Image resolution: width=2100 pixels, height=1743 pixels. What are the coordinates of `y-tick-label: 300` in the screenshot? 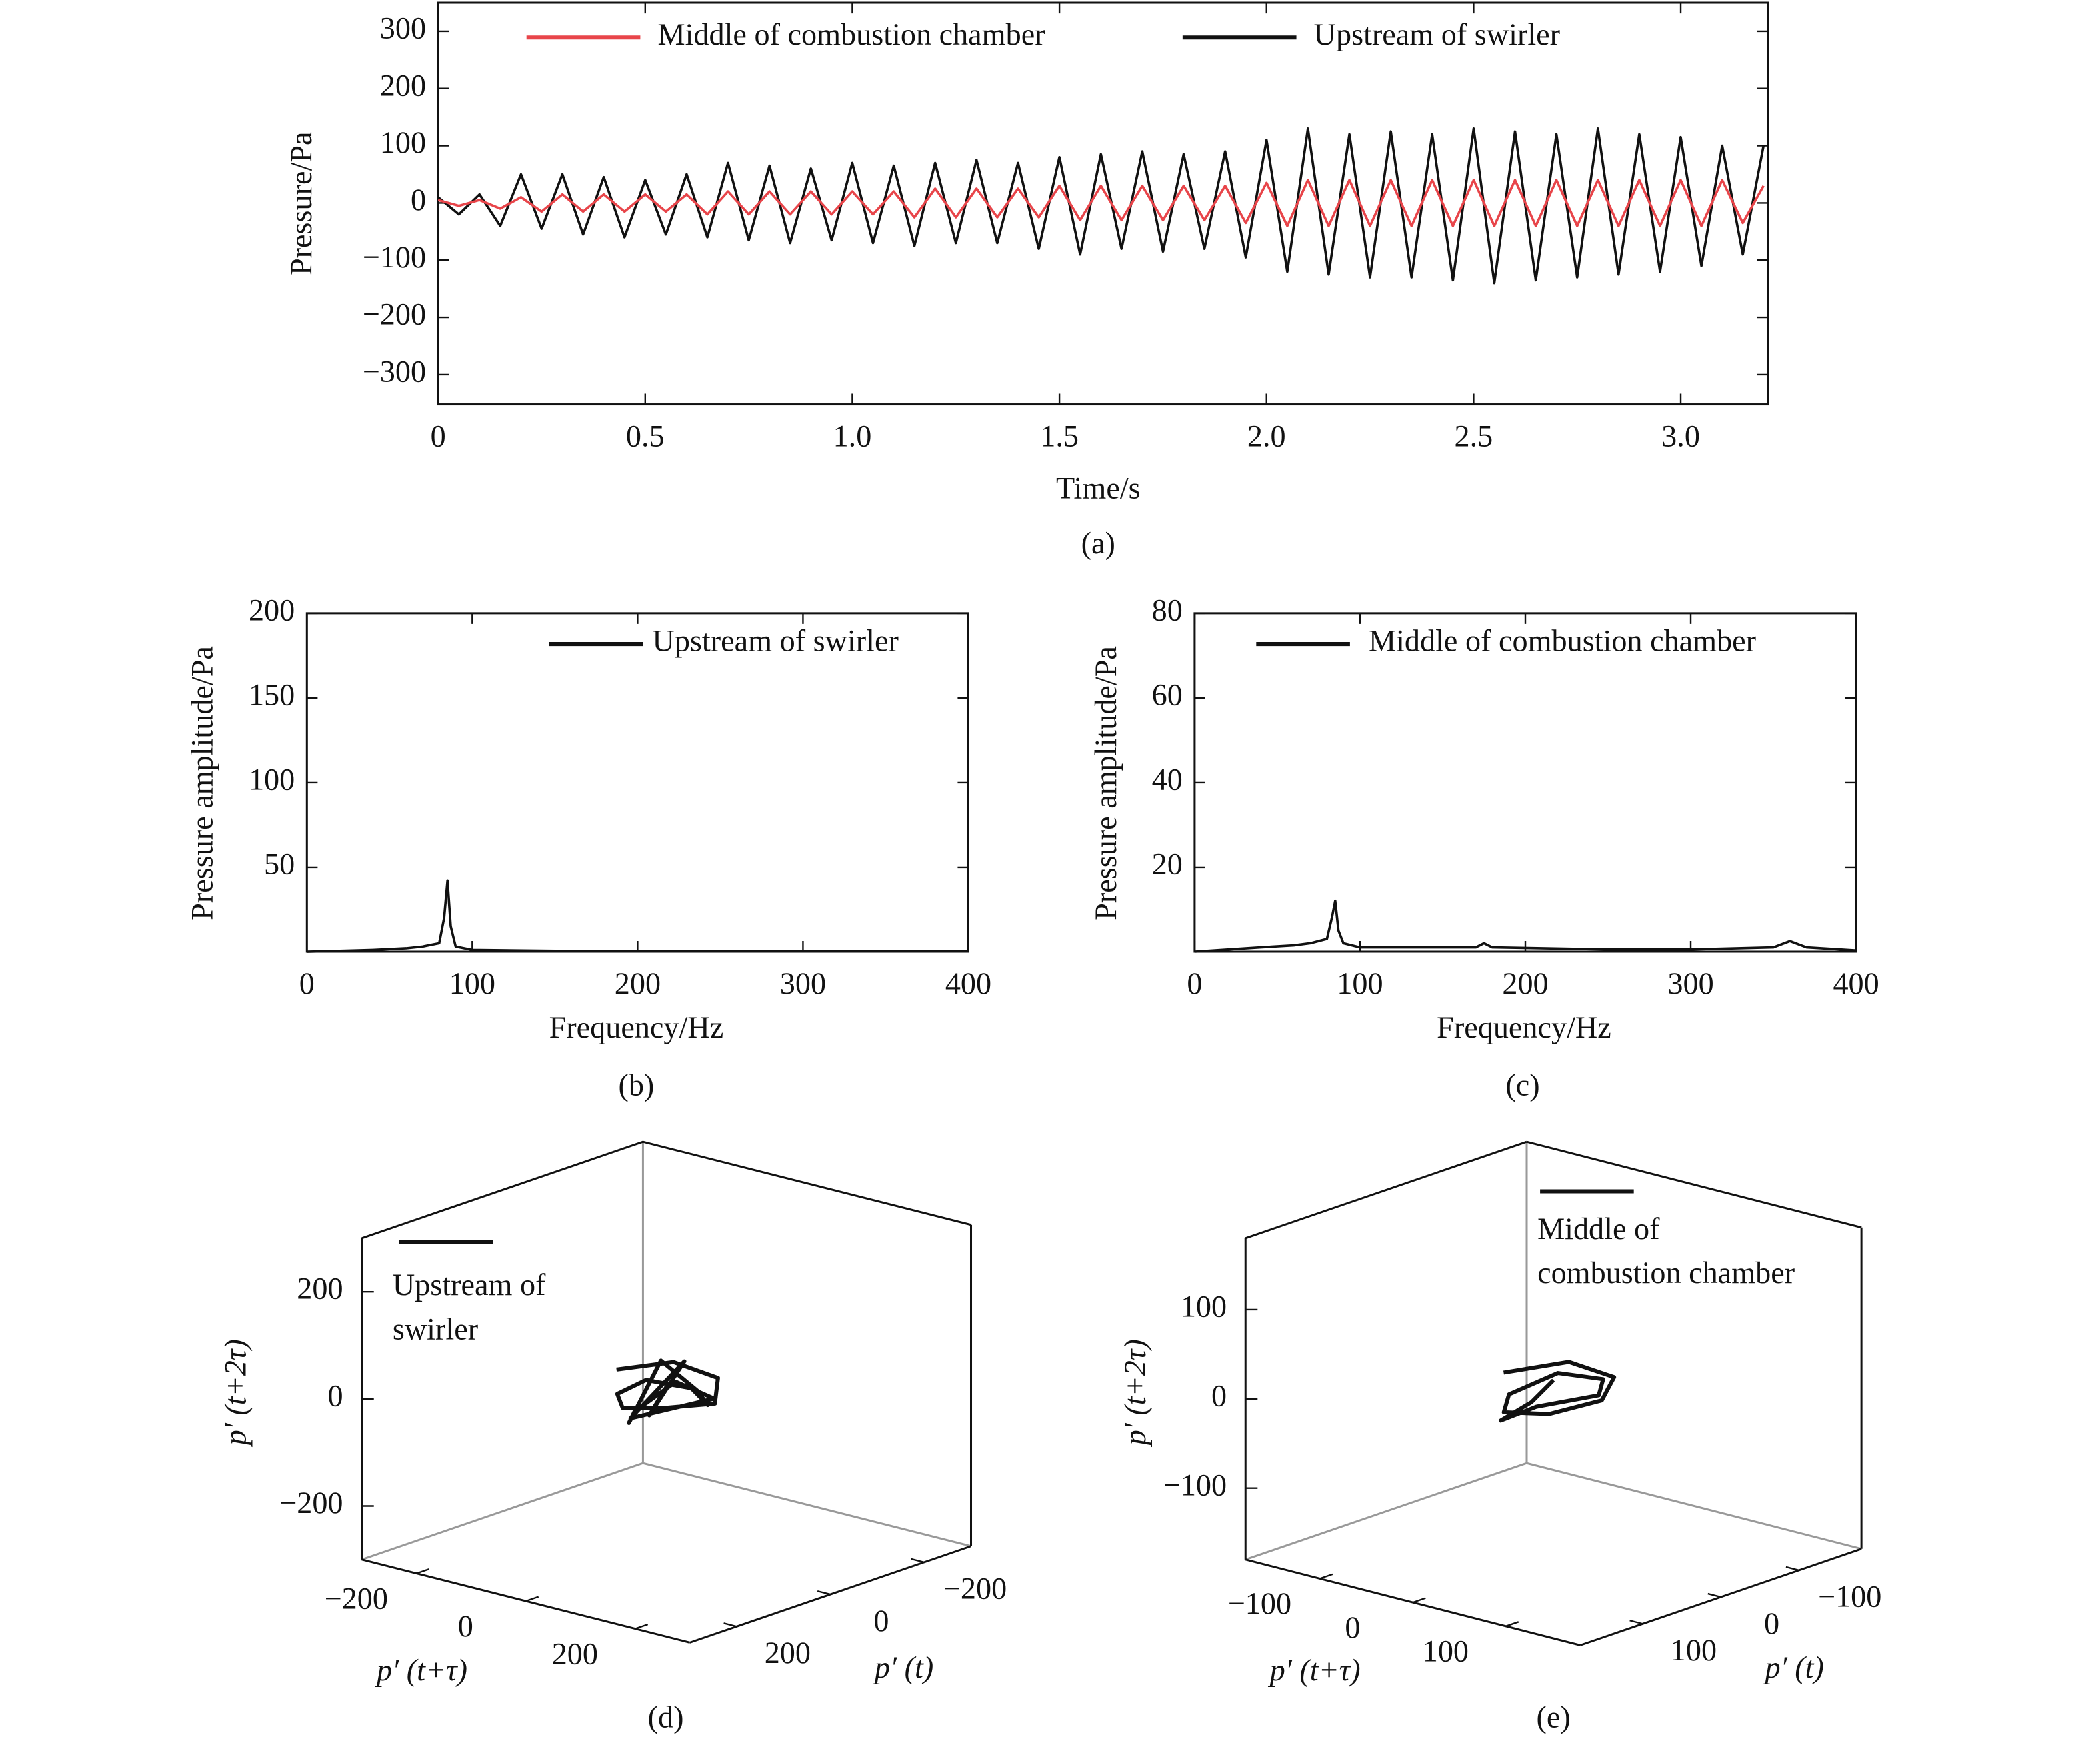 It's located at (403, 28).